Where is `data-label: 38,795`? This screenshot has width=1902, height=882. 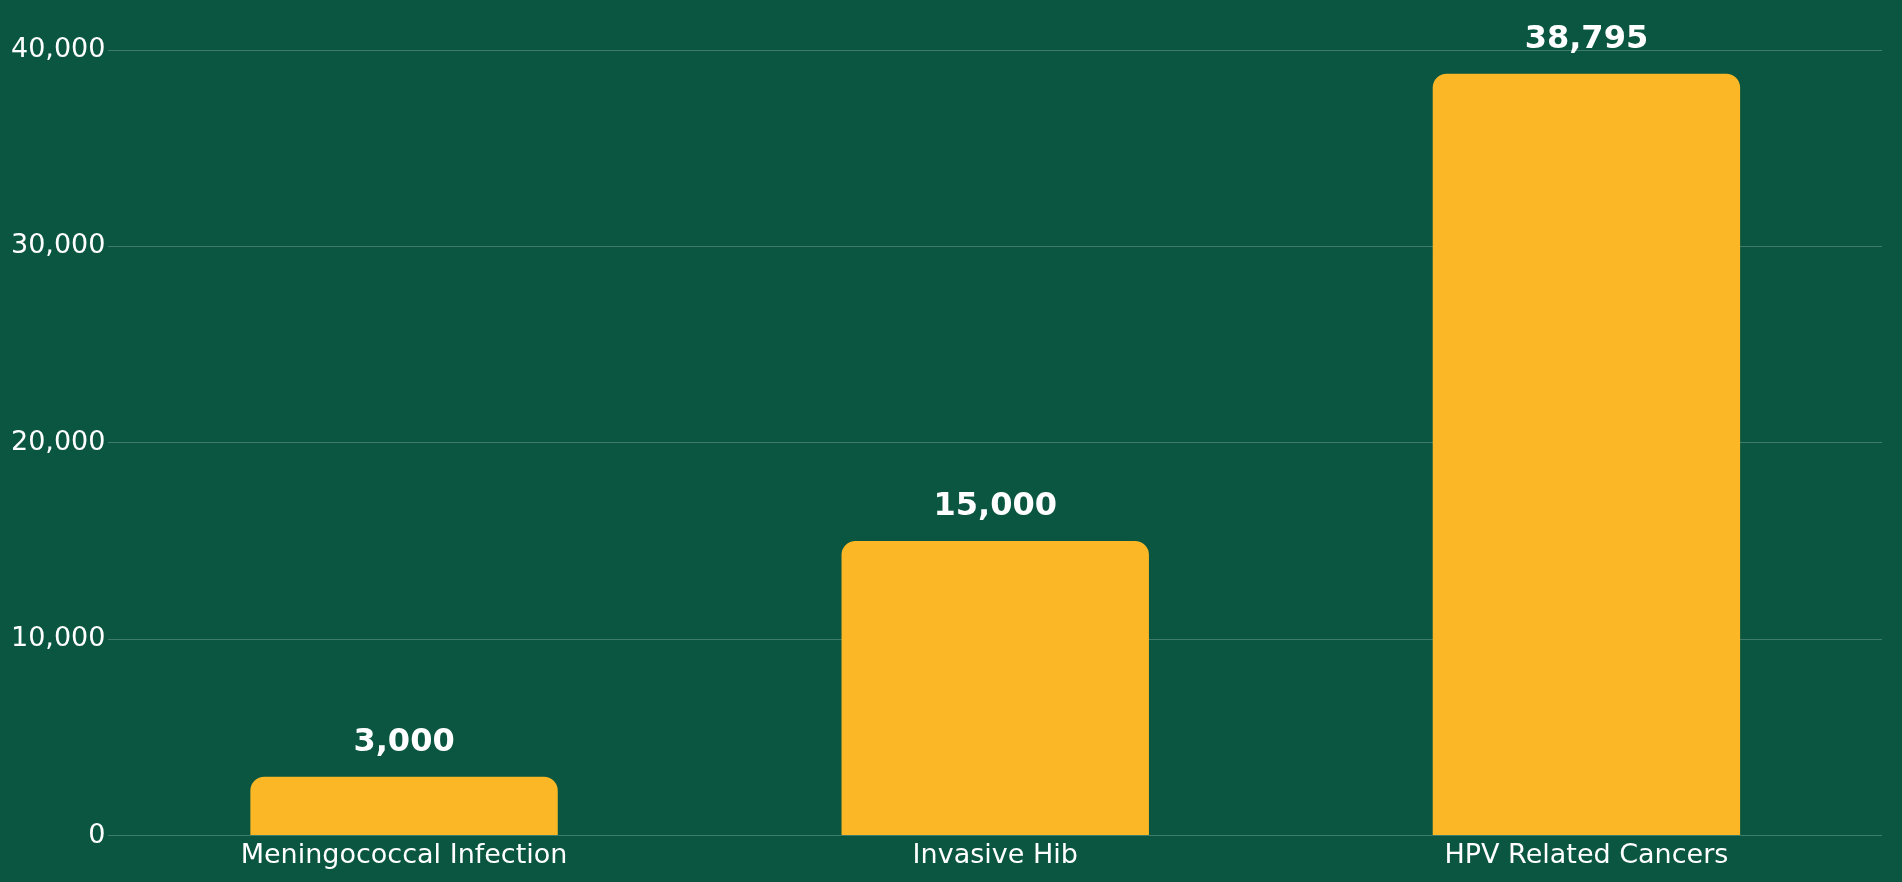 data-label: 38,795 is located at coordinates (1586, 36).